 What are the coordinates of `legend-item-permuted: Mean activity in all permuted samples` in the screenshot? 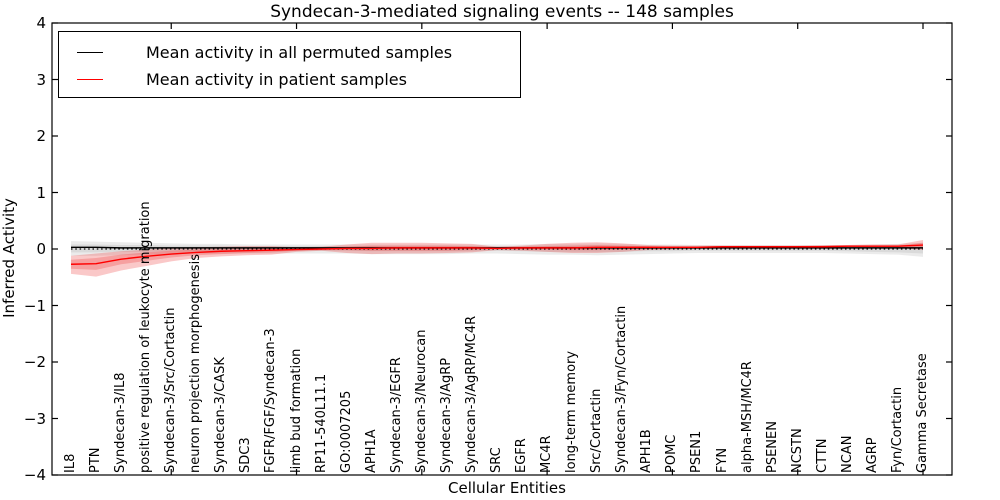 It's located at (289, 52).